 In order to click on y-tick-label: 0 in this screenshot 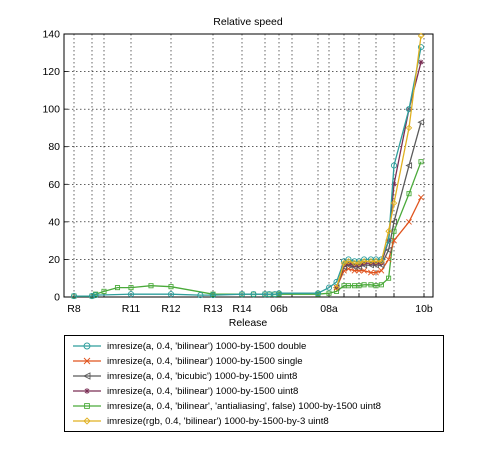, I will do `click(57, 298)`.